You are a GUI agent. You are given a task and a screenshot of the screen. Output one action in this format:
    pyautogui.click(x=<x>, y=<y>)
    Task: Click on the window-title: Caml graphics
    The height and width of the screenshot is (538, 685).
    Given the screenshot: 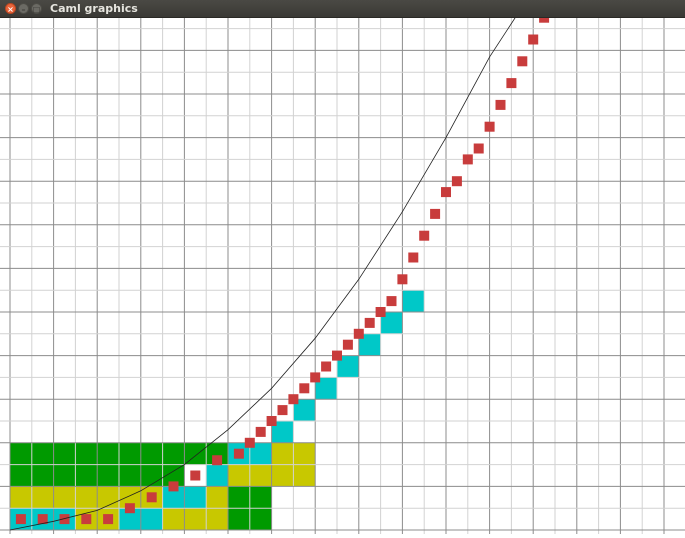 What is the action you would take?
    pyautogui.click(x=94, y=8)
    